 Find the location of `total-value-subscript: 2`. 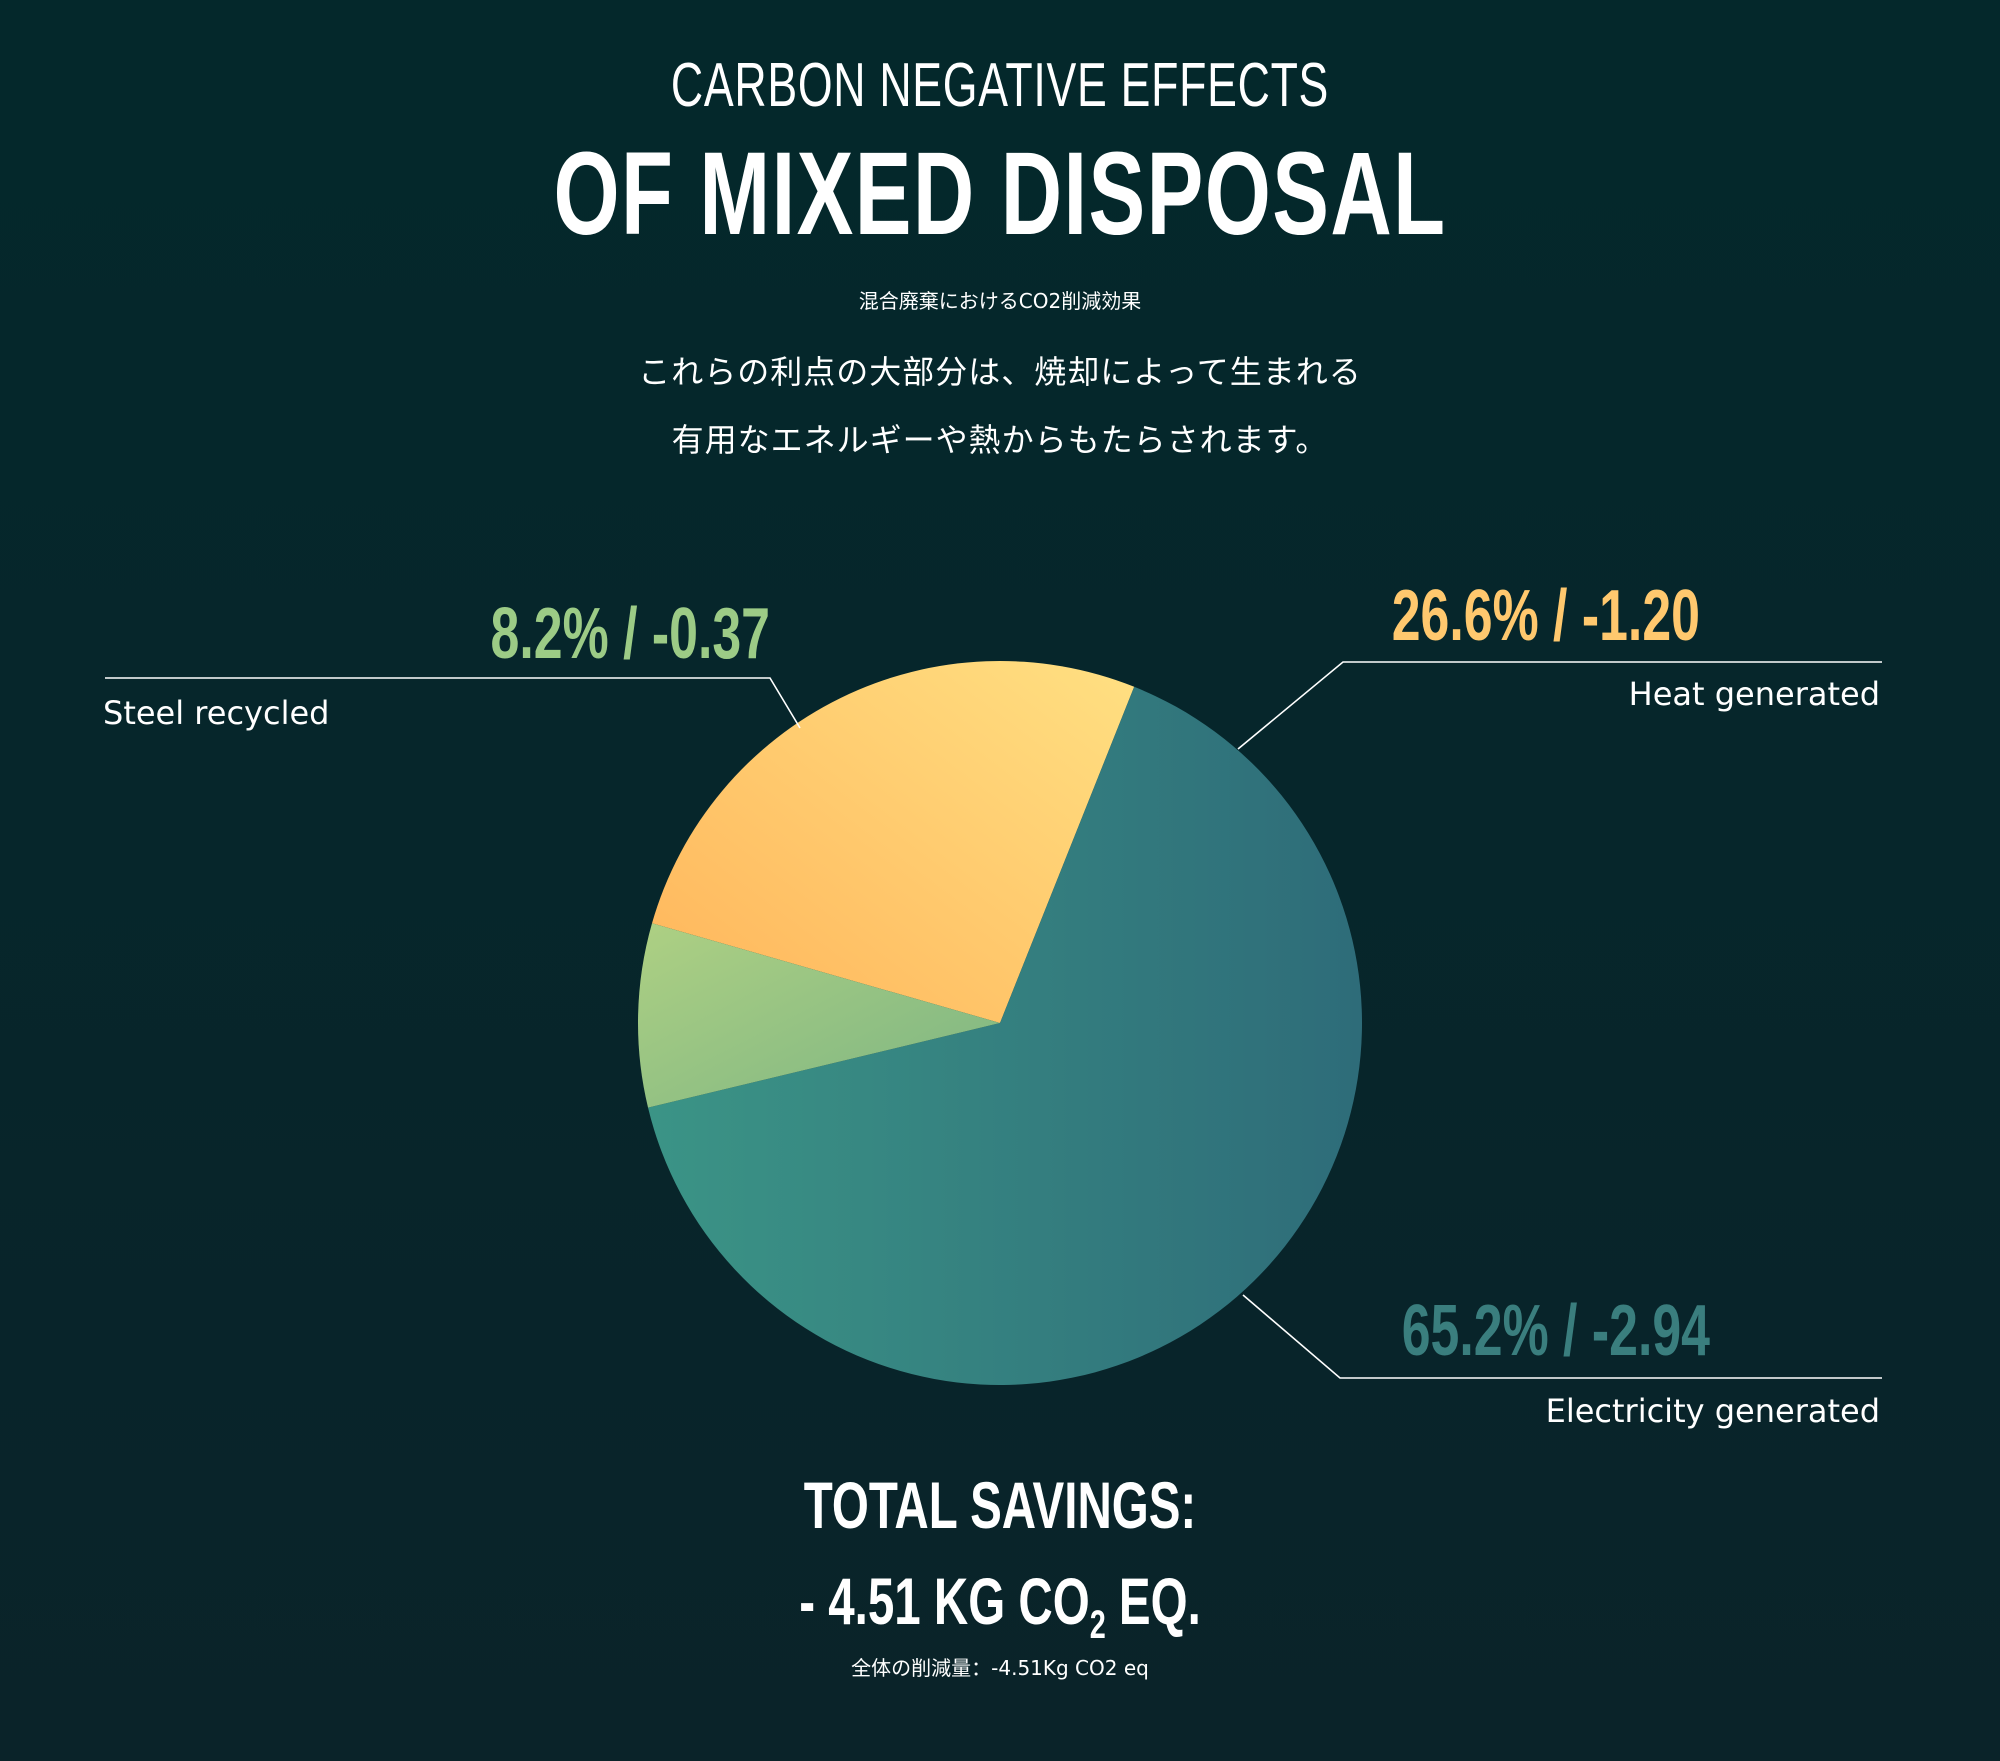

total-value-subscript: 2 is located at coordinates (1097, 1625).